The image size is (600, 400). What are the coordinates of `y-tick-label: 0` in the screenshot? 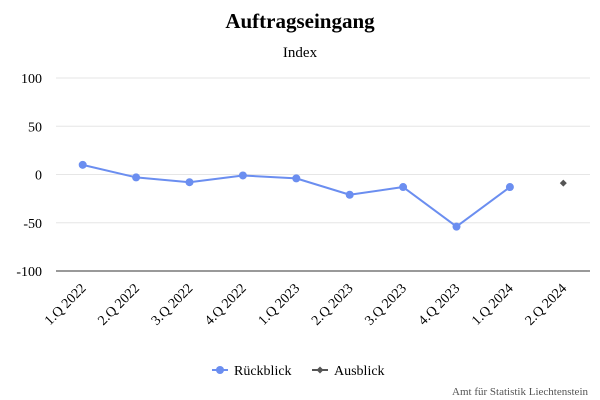 It's located at (38, 176).